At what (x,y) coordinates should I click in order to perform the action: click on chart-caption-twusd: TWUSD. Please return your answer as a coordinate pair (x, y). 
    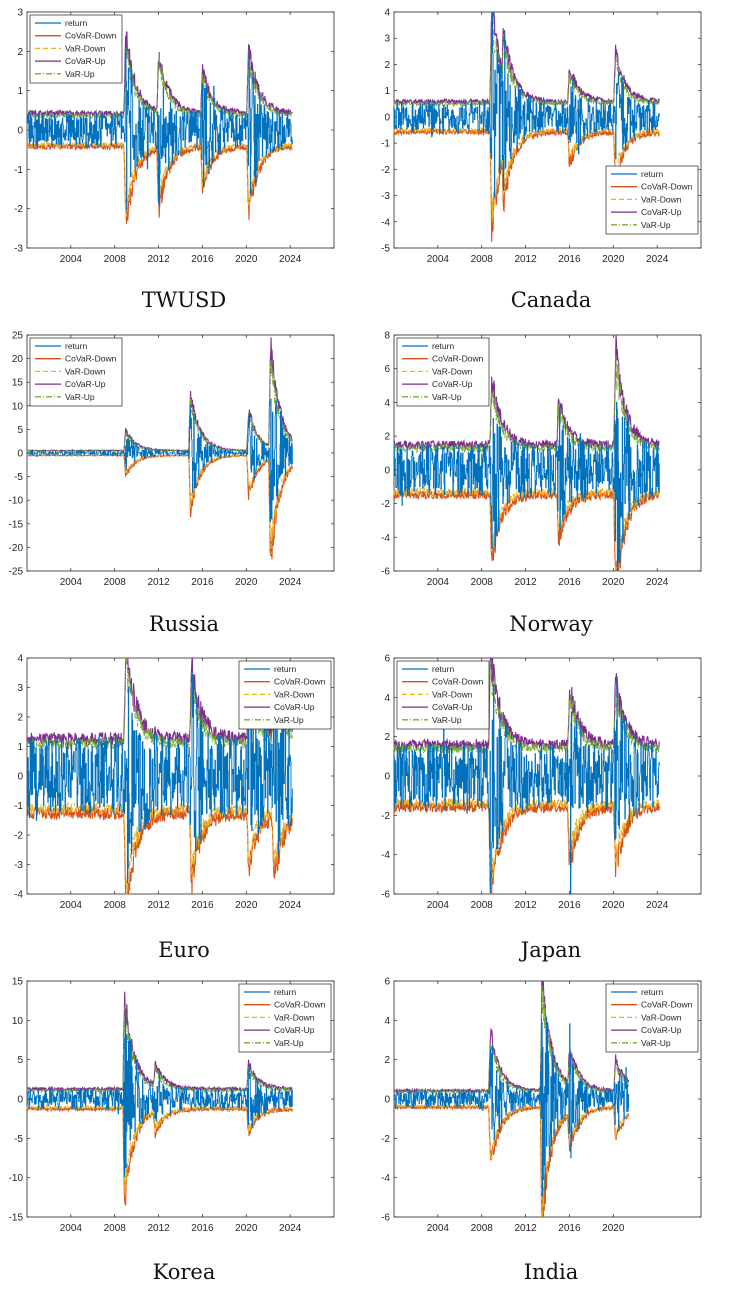
    Looking at the image, I should click on (184, 300).